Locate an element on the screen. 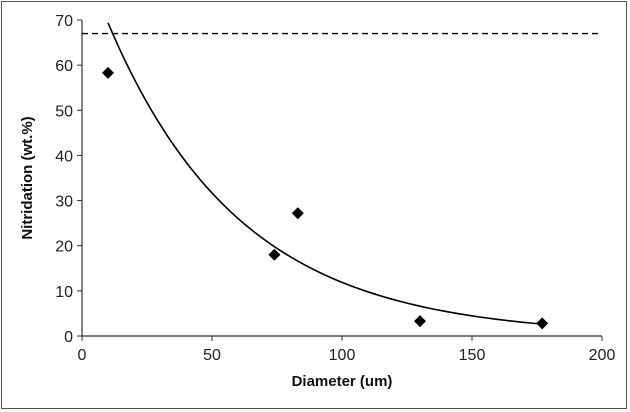  x-tick-label: 50 is located at coordinates (212, 355).